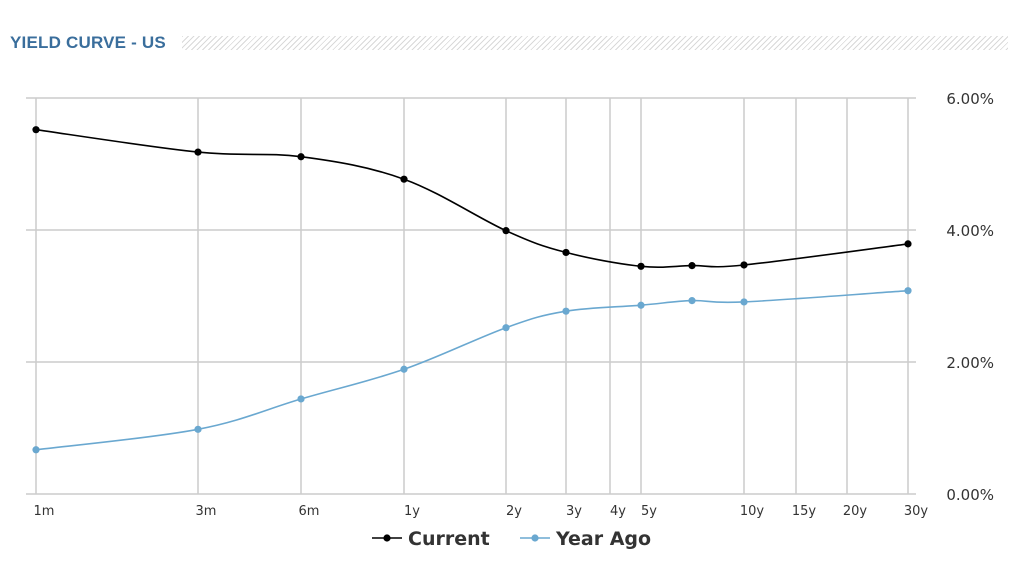  What do you see at coordinates (449, 539) in the screenshot?
I see `legend-label: Current` at bounding box center [449, 539].